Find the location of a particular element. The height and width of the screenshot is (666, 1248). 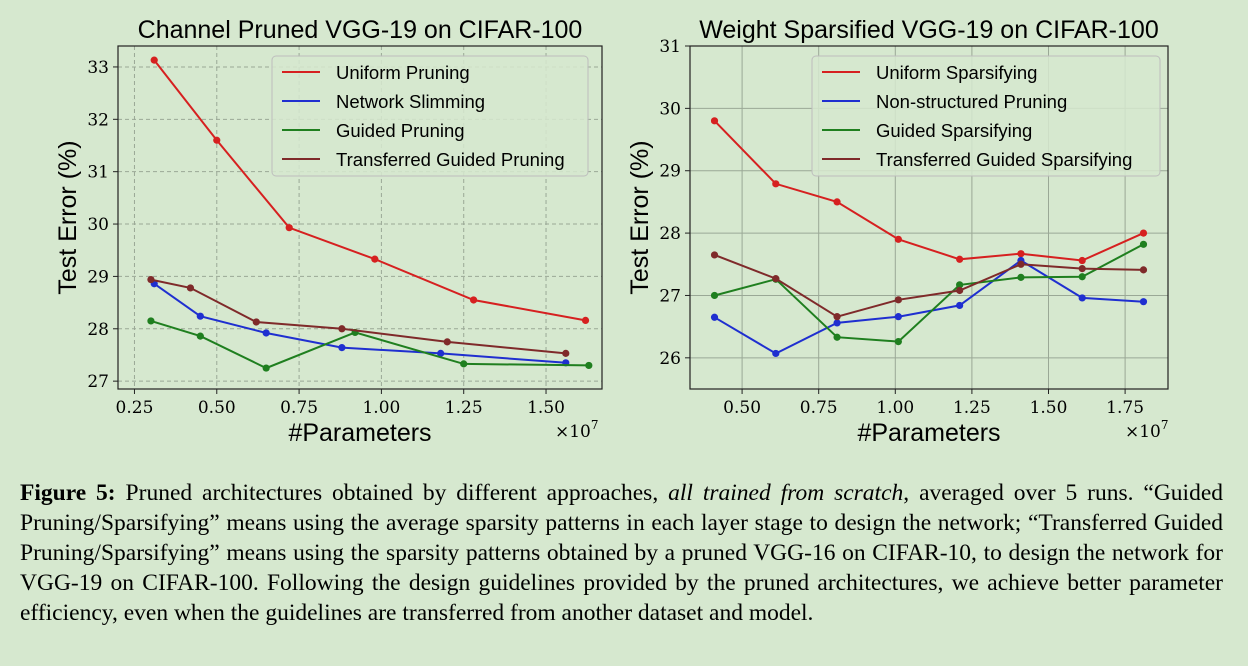

chart1-x-exponent: 7 is located at coordinates (595, 425).